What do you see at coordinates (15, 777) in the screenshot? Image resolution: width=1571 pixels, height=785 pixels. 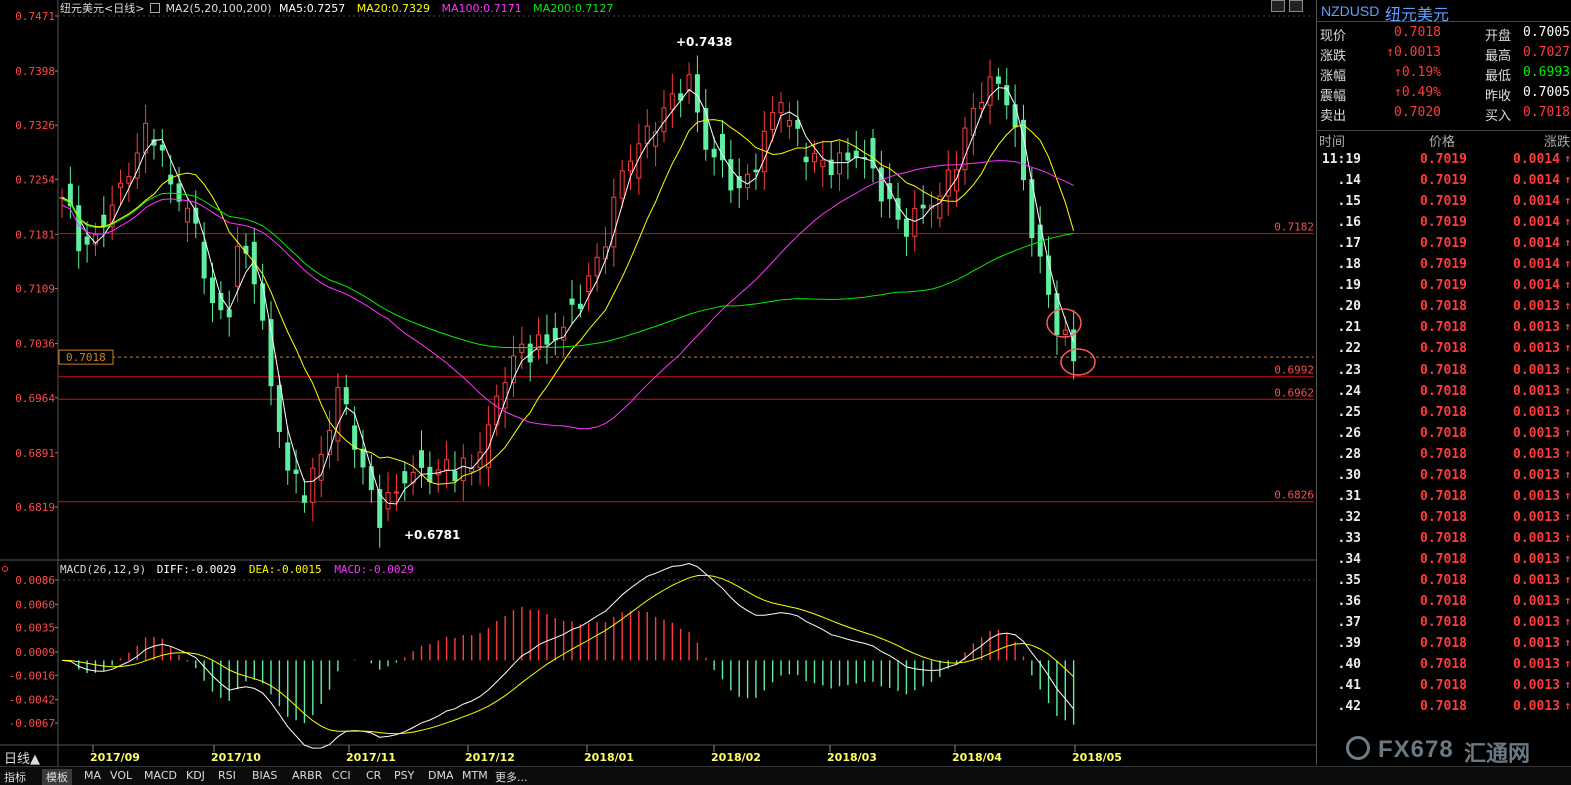 I see `indicator-tab: 指标` at bounding box center [15, 777].